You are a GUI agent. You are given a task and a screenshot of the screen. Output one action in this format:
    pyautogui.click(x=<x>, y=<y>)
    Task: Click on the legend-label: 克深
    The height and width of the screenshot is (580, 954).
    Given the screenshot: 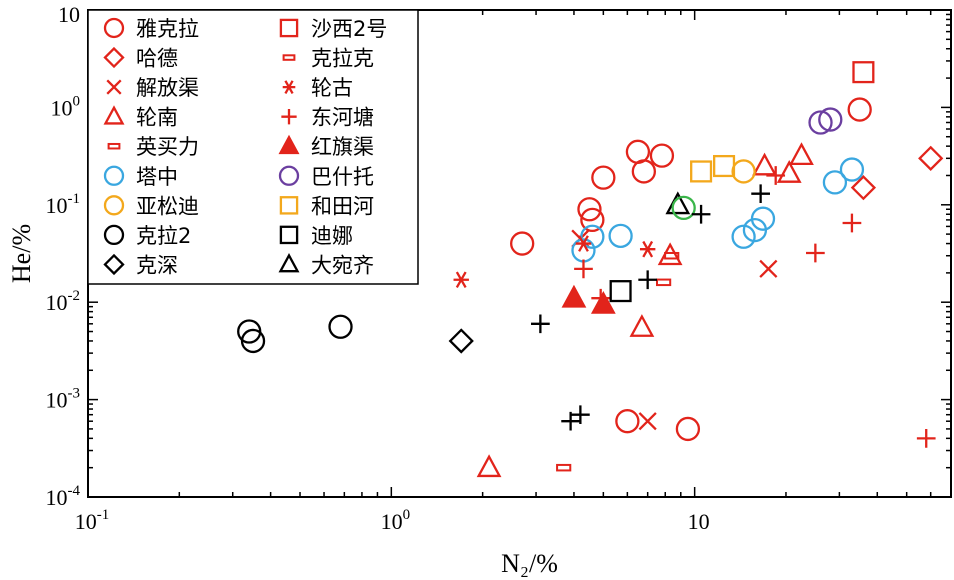 What is the action you would take?
    pyautogui.click(x=157, y=265)
    